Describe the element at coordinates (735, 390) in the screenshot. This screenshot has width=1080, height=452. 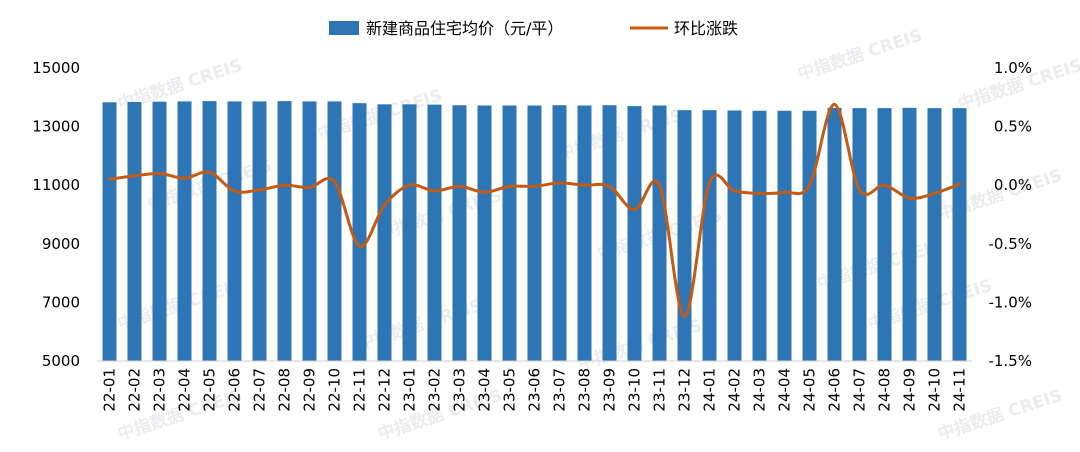
I see `x-tick-label: 24-02` at that location.